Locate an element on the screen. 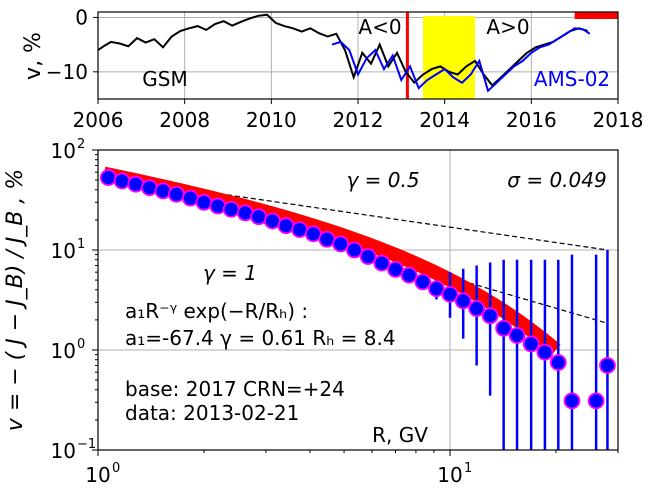  top-x-tick-label: 2016 is located at coordinates (531, 120).